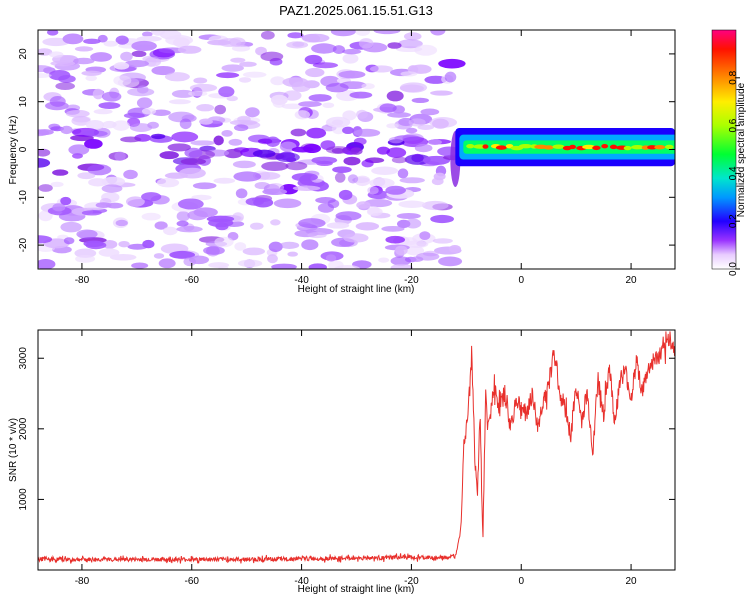 The image size is (750, 600). I want to click on x-tick-label: -20, so click(411, 280).